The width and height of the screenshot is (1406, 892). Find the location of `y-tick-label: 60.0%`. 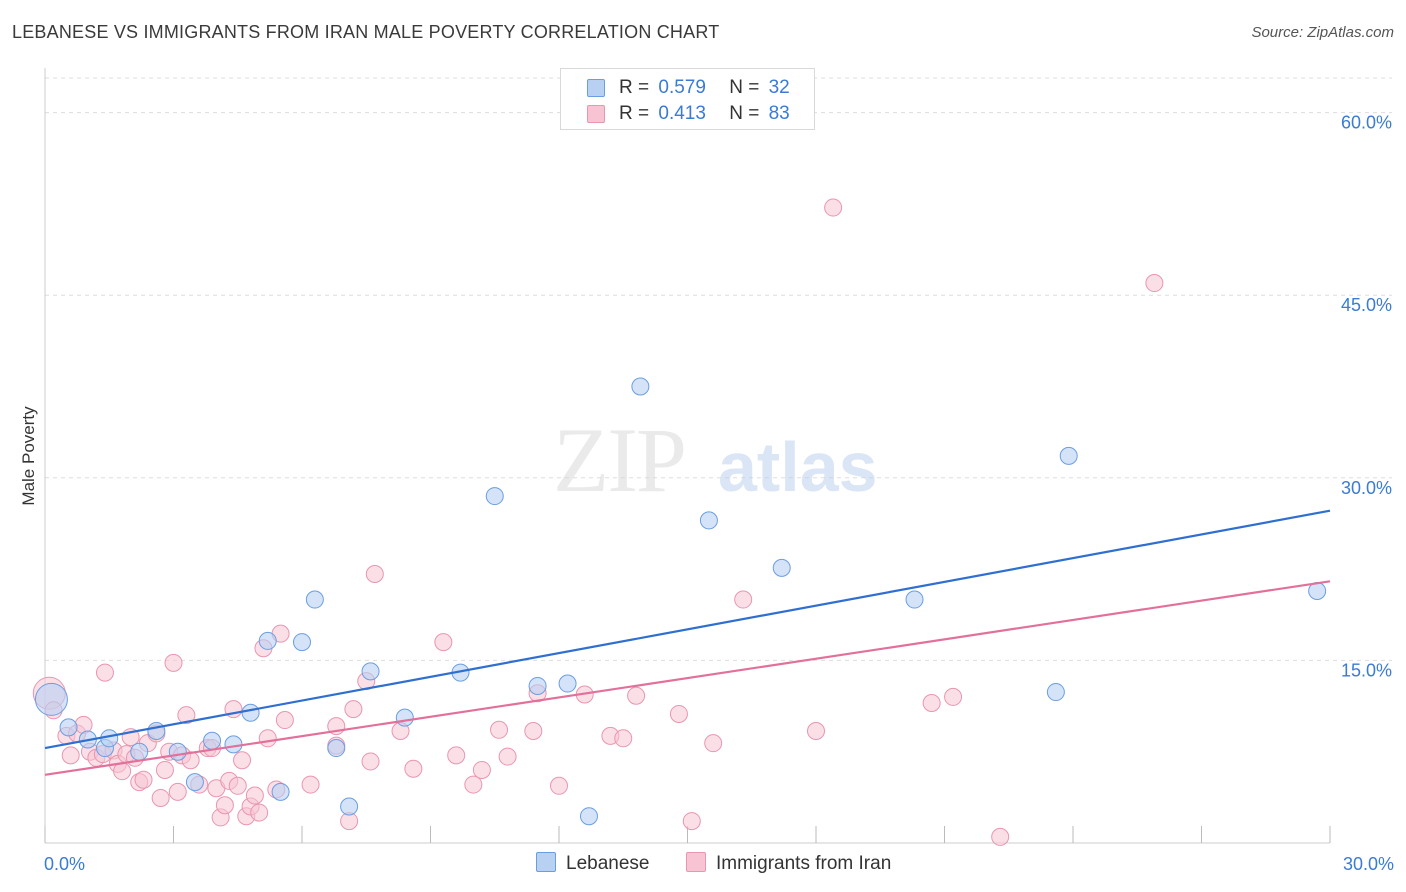

y-tick-label: 60.0% is located at coordinates (1366, 123).